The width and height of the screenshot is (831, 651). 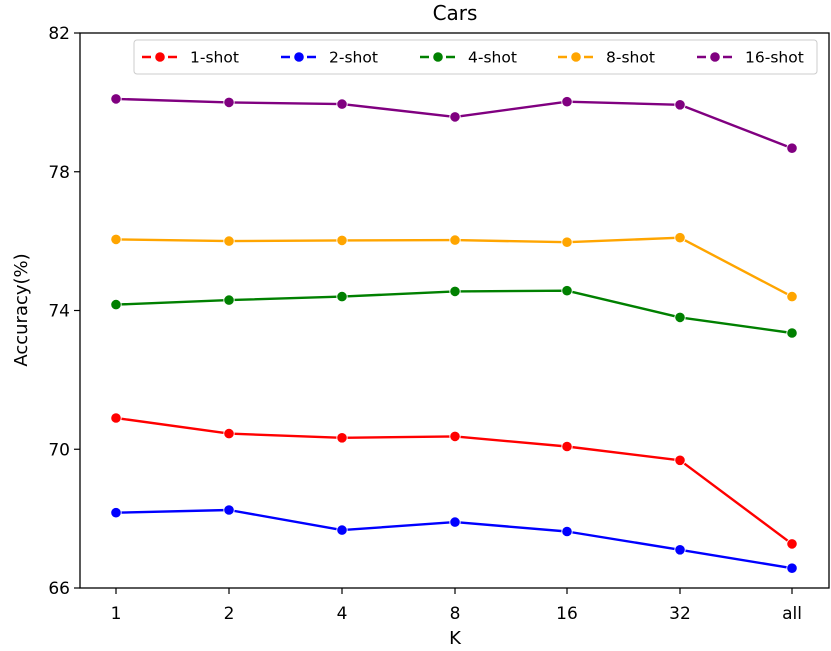 What do you see at coordinates (59, 450) in the screenshot?
I see `y-tick-label: 70` at bounding box center [59, 450].